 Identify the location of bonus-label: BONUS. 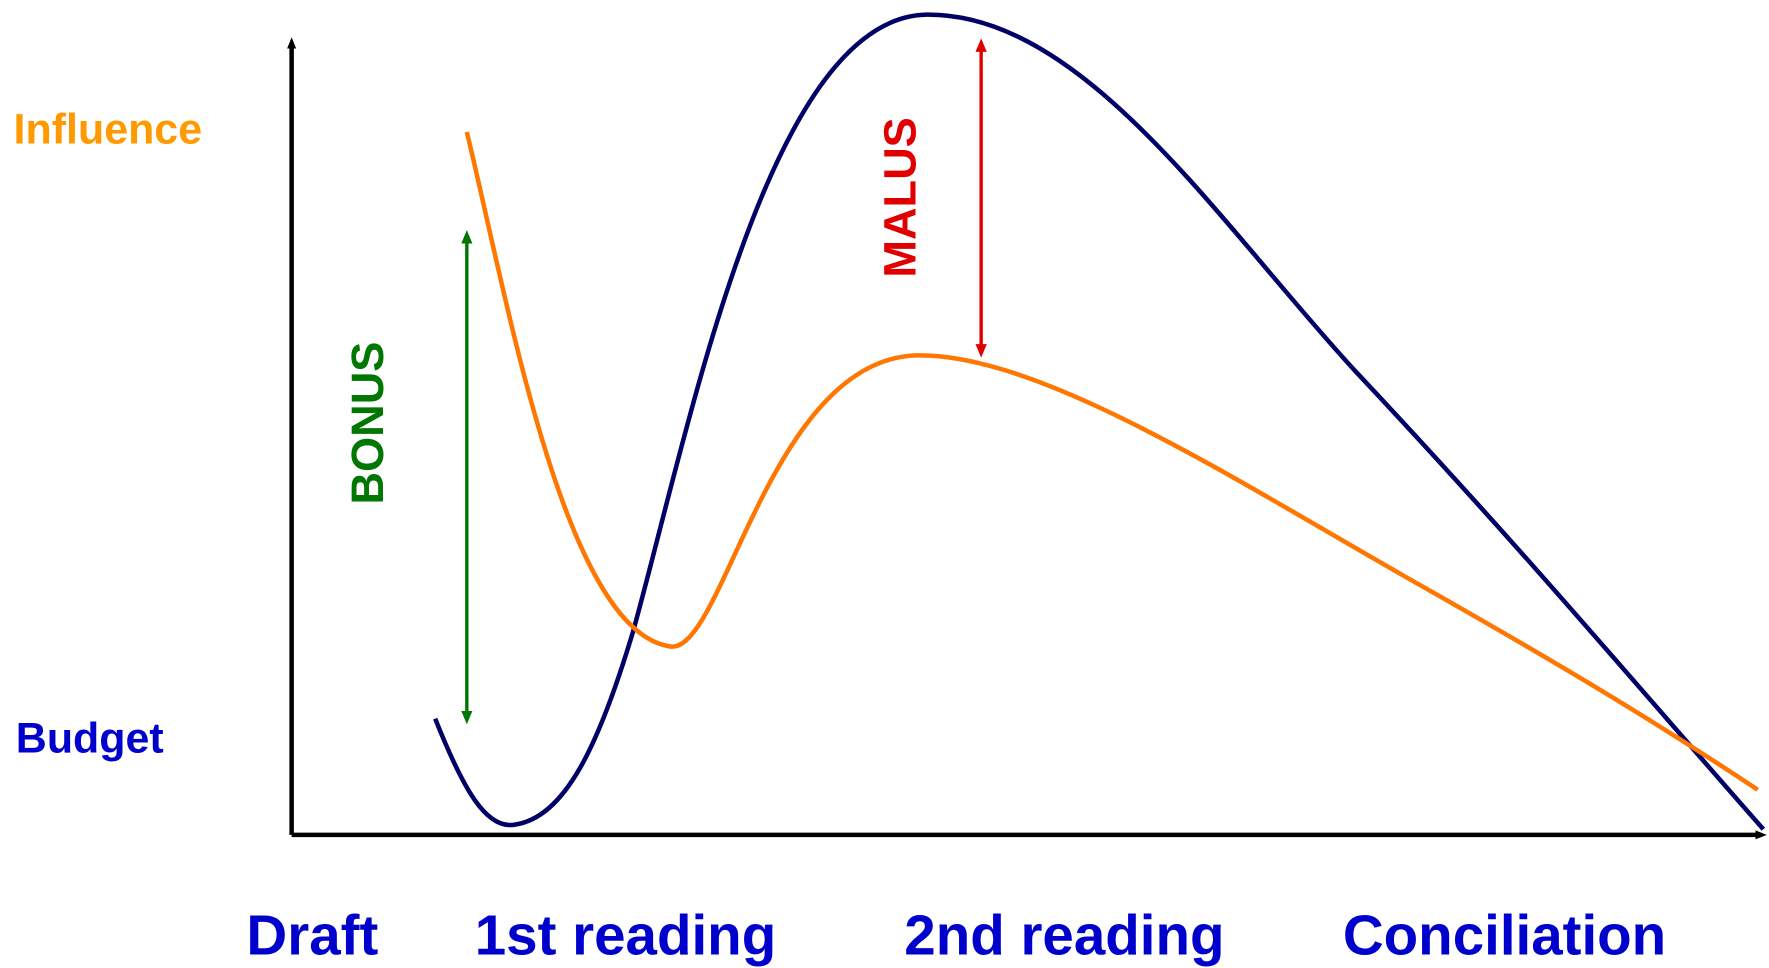
(367, 423).